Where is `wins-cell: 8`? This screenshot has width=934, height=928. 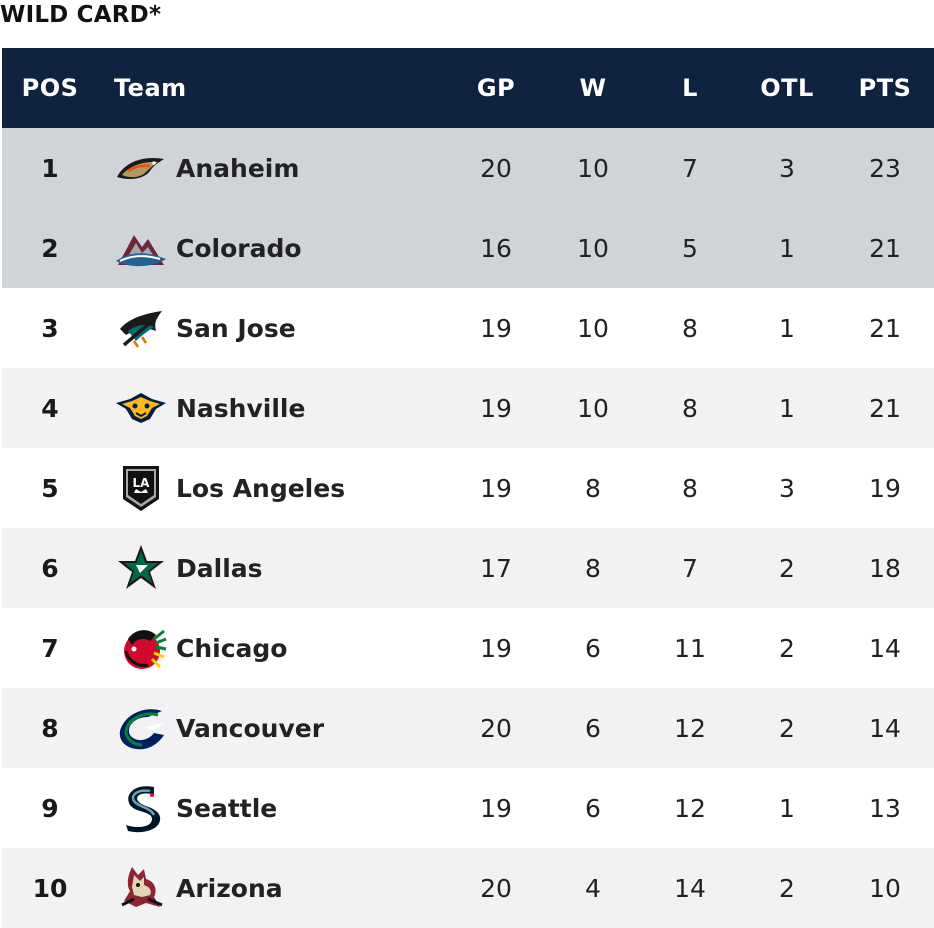 wins-cell: 8 is located at coordinates (593, 488).